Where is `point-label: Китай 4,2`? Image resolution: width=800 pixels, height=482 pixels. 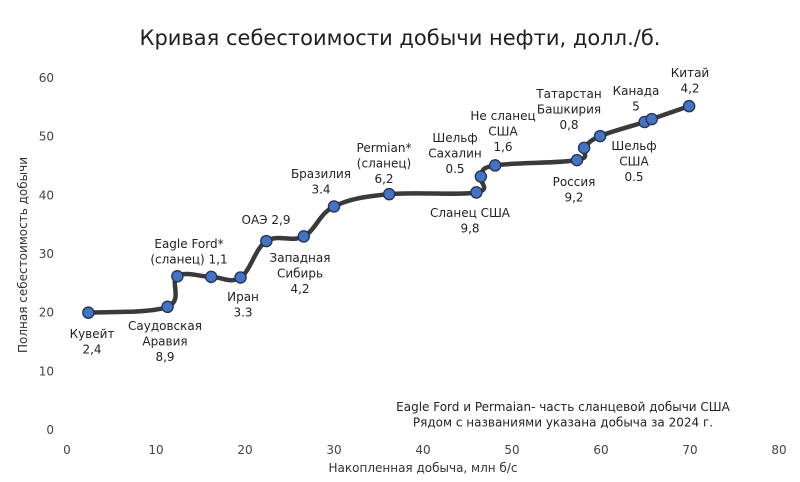
point-label: Китай 4,2 is located at coordinates (690, 81).